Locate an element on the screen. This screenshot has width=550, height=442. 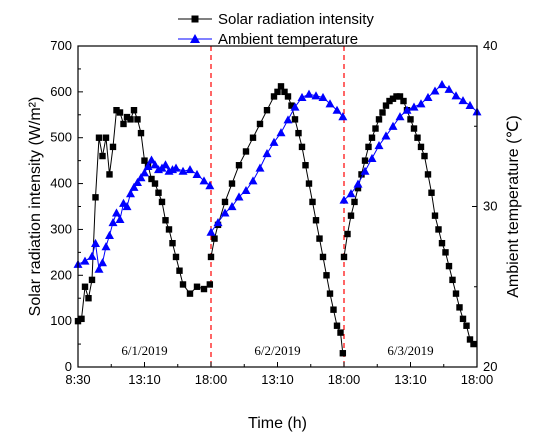
x-tick-label: 18:00 is located at coordinates (211, 379).